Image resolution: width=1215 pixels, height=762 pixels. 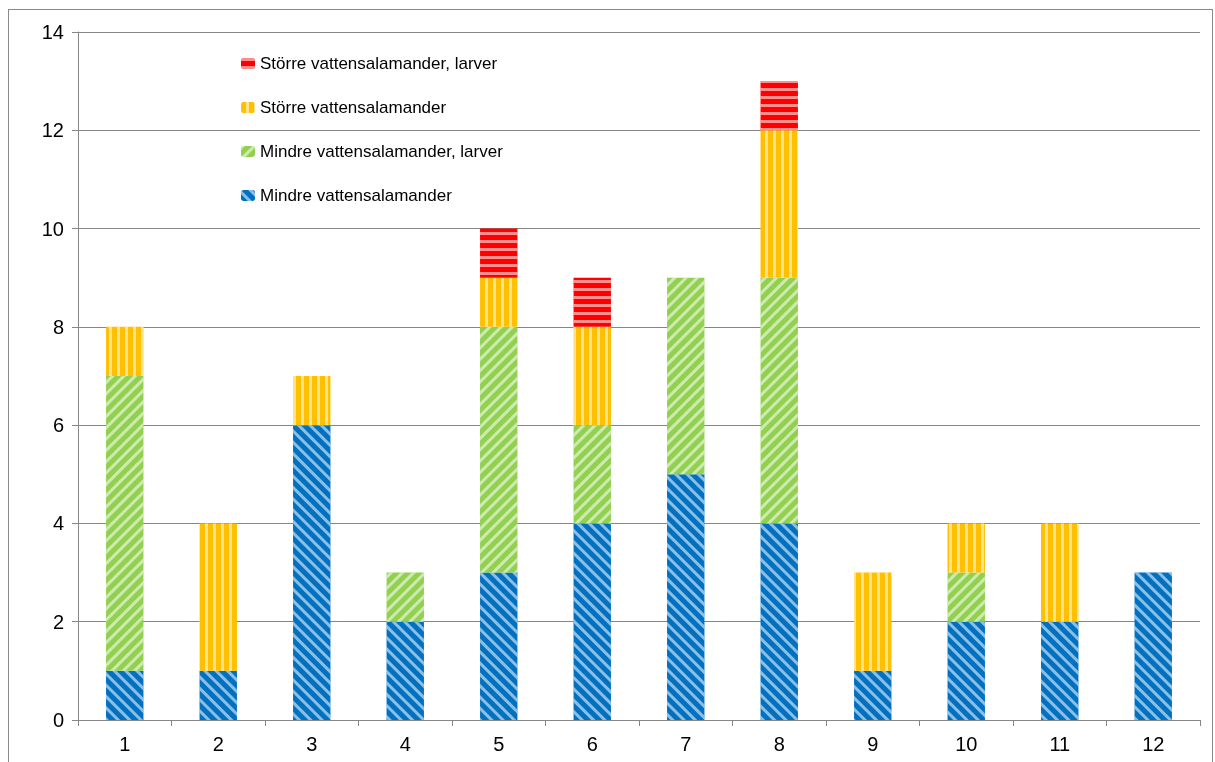 What do you see at coordinates (966, 744) in the screenshot?
I see `x-tick-label: 10` at bounding box center [966, 744].